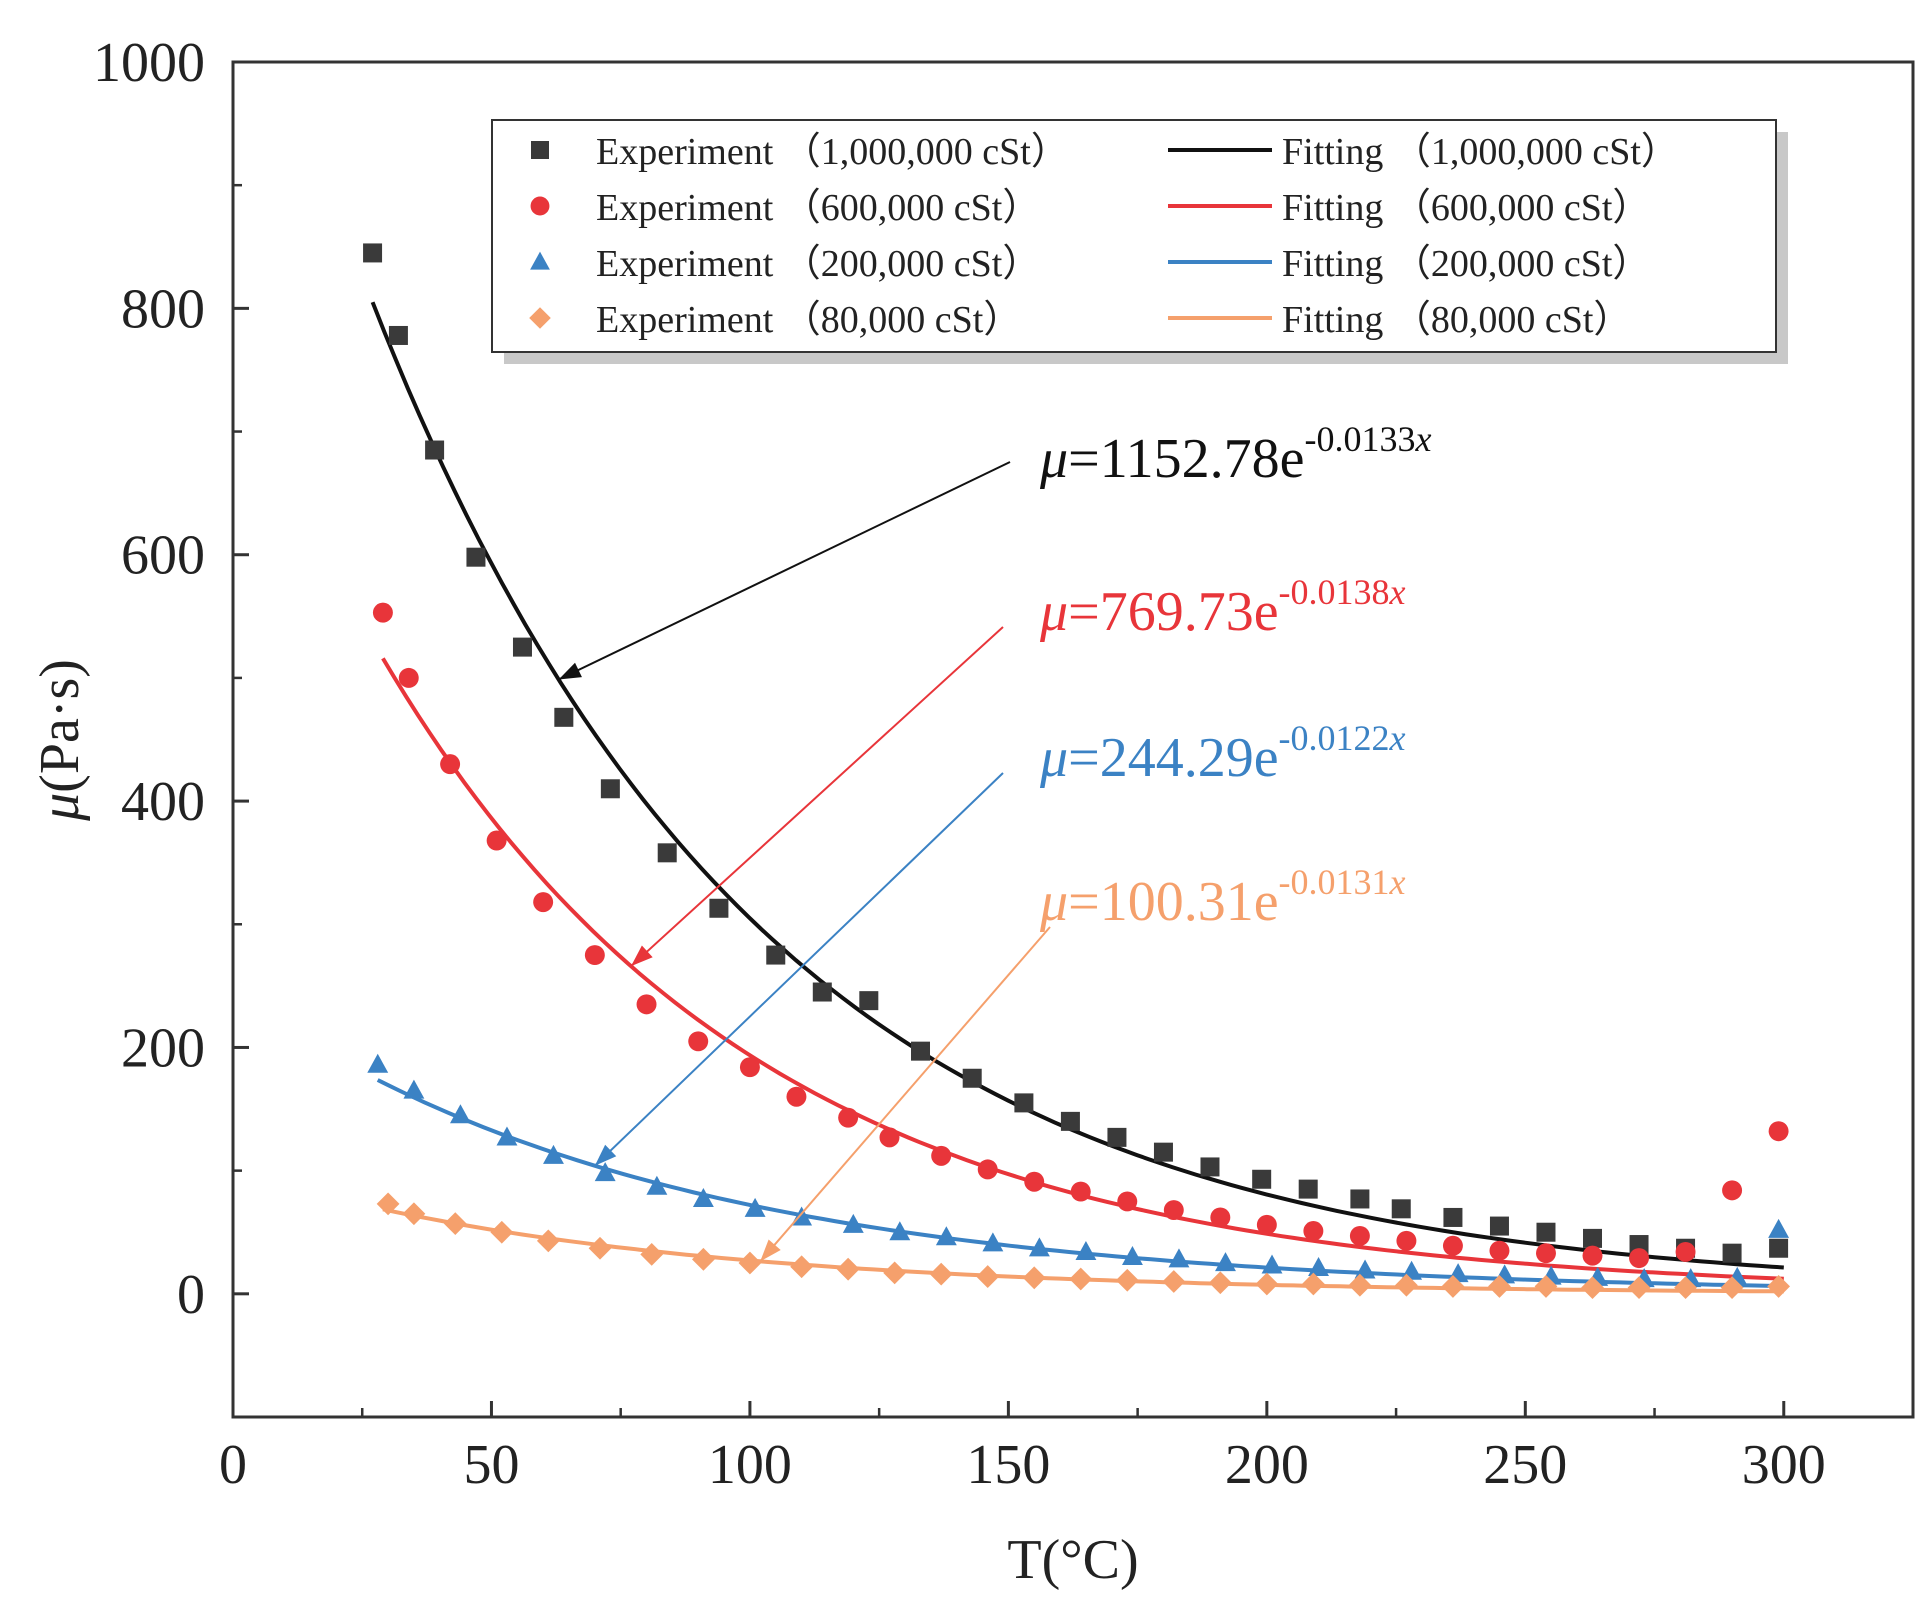 This screenshot has height=1612, width=1932. Describe the element at coordinates (818, 208) in the screenshot. I see `legend-experiment-label: Experiment （600,000 cSt）` at that location.